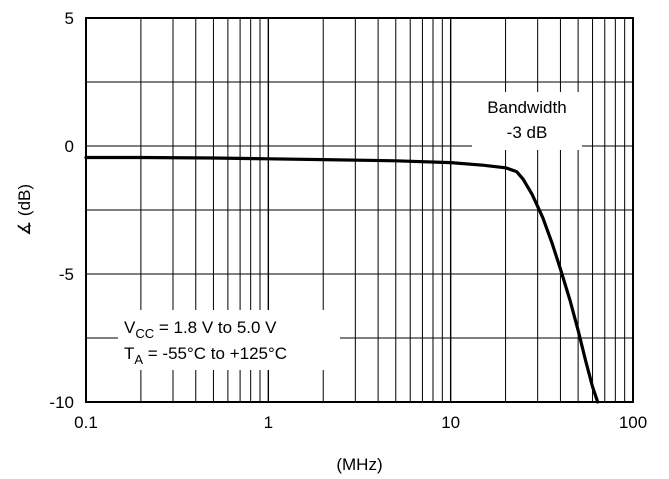 Image resolution: width=669 pixels, height=479 pixels. What do you see at coordinates (527, 121) in the screenshot?
I see `bandwidth-label-bg` at bounding box center [527, 121].